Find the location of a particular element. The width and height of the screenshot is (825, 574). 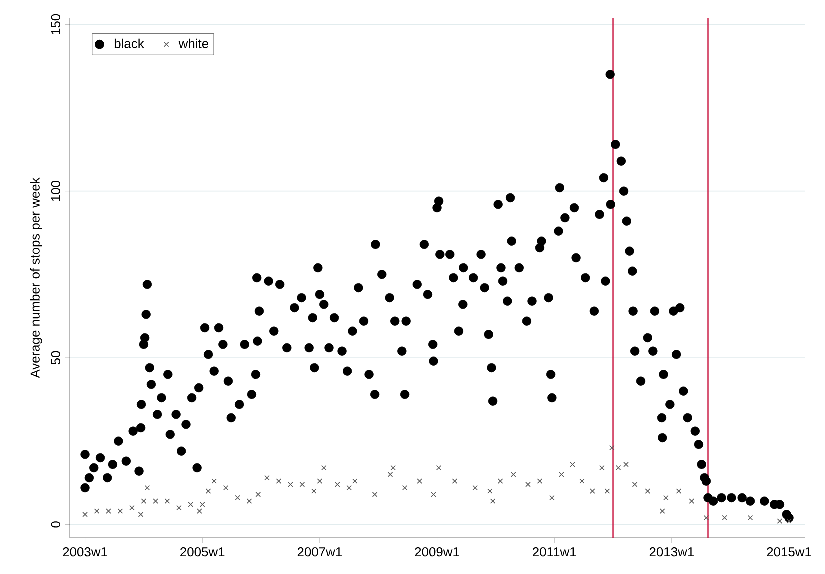

x-tick-label: 2013w1 is located at coordinates (672, 552).